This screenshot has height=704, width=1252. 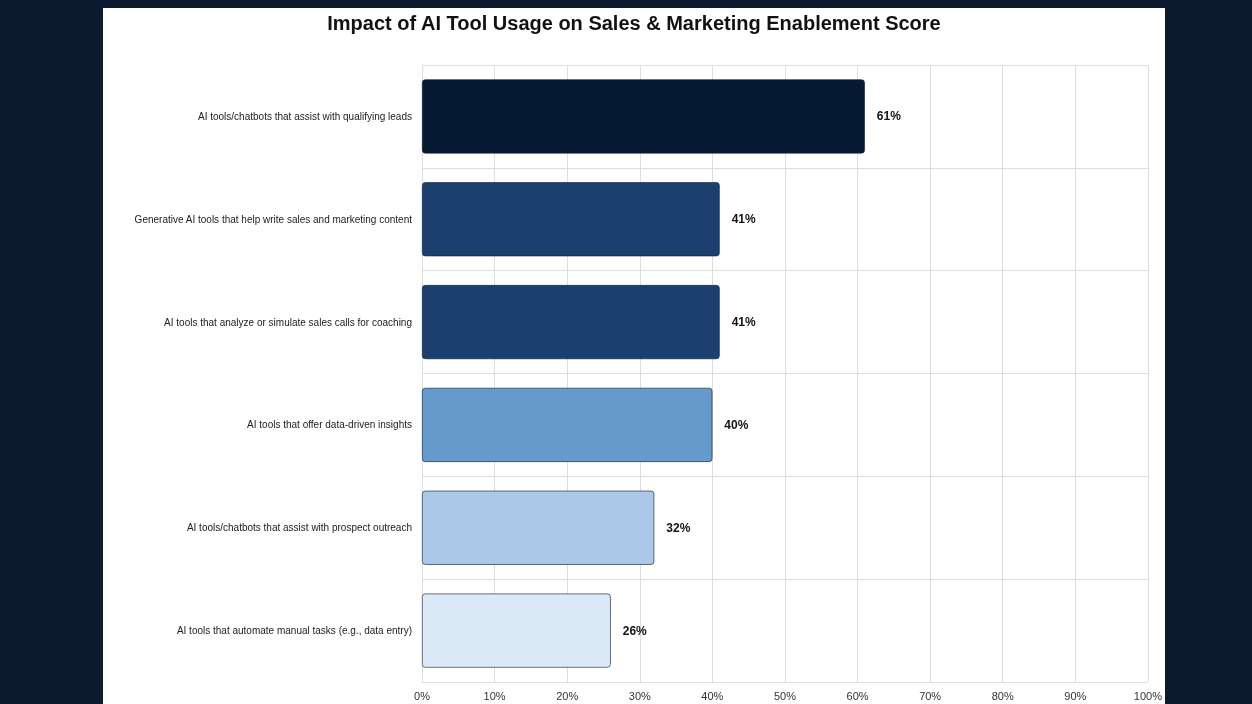 I want to click on x-tick-label: 80%, so click(x=1002, y=695).